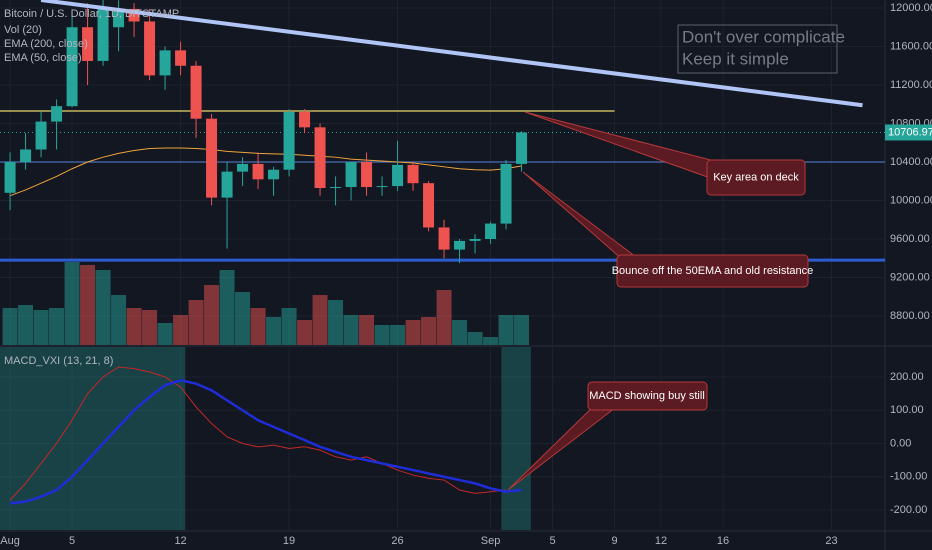  What do you see at coordinates (735, 58) in the screenshot?
I see `note-text: Keep it simple` at bounding box center [735, 58].